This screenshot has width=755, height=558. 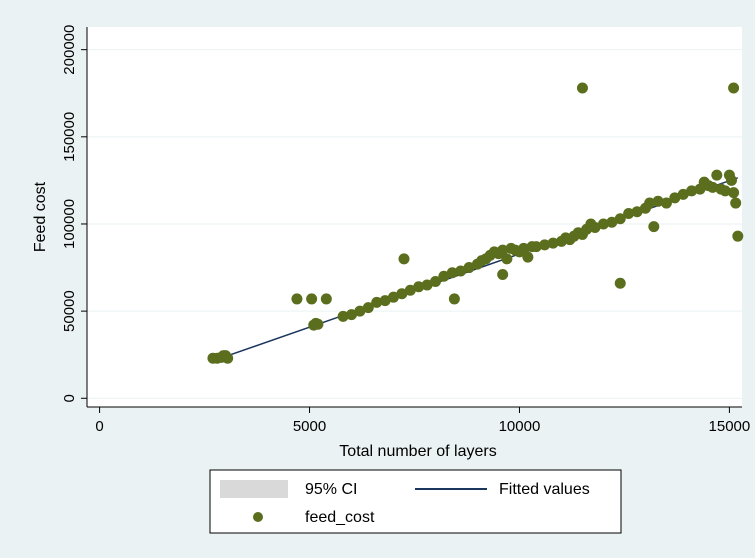 What do you see at coordinates (520, 426) in the screenshot?
I see `x-tick-label: 10000` at bounding box center [520, 426].